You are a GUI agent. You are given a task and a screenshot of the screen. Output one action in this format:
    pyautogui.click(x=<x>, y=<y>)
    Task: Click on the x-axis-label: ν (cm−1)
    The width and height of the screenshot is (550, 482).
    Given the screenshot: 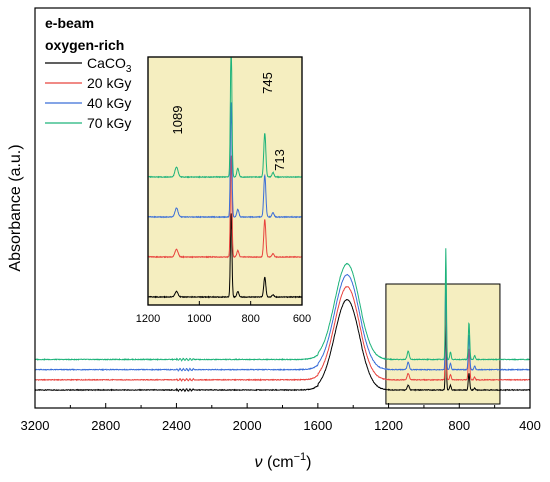 What is the action you would take?
    pyautogui.click(x=283, y=461)
    